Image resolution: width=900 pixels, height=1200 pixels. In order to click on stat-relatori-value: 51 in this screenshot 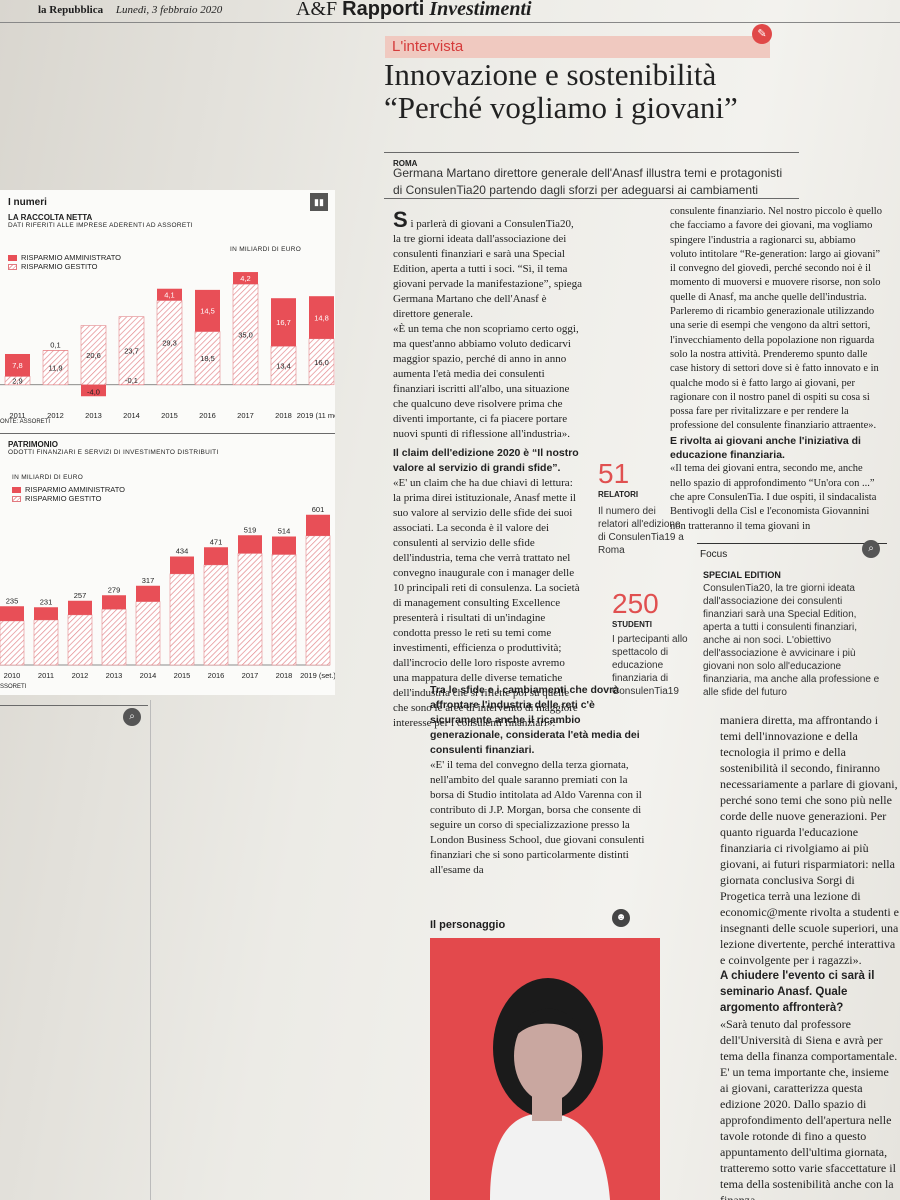, I will do `click(614, 473)`.